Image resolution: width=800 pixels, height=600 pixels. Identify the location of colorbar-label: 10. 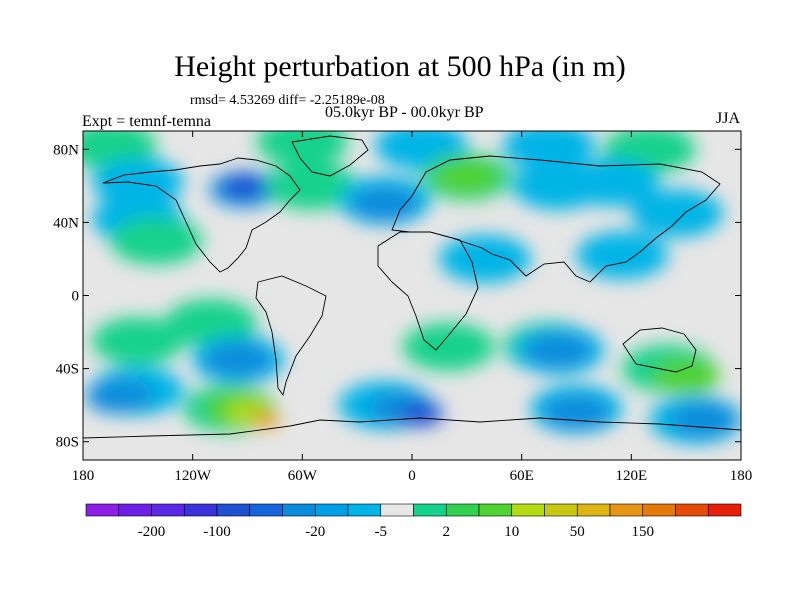
(511, 532).